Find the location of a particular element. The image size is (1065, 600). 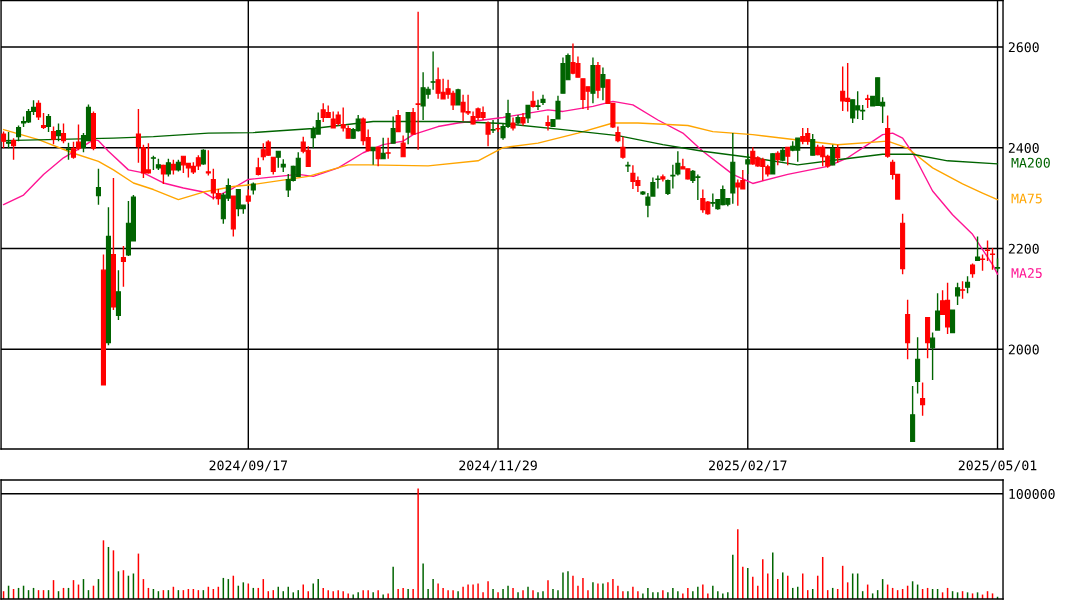

series-label: MA25 is located at coordinates (1026, 273).